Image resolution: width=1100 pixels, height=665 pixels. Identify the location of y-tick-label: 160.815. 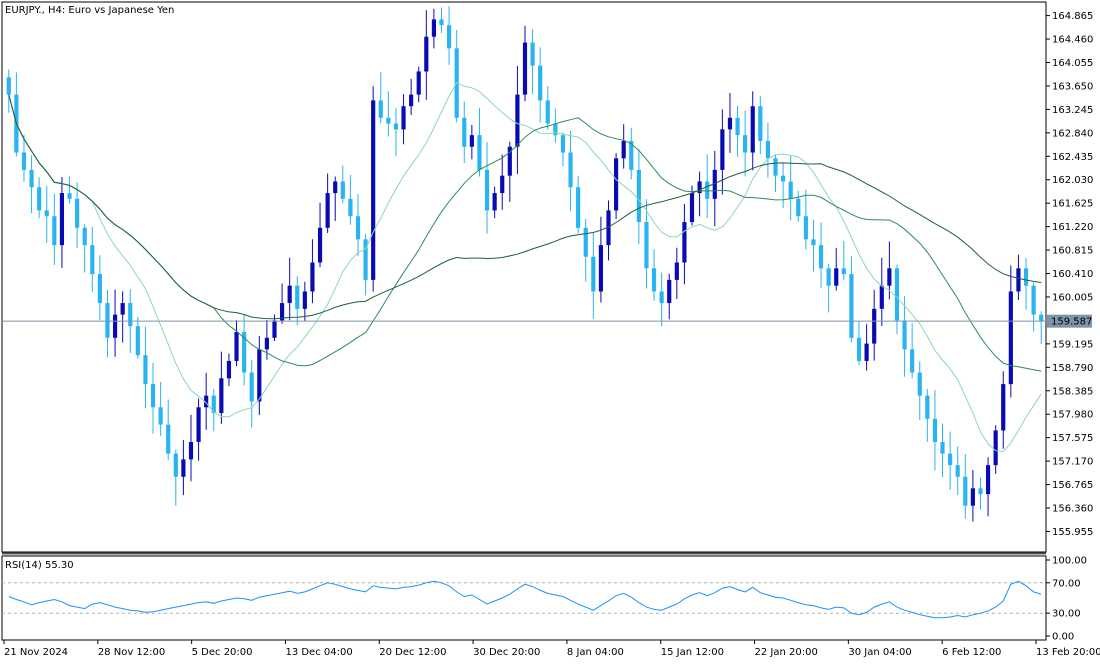
(1072, 251).